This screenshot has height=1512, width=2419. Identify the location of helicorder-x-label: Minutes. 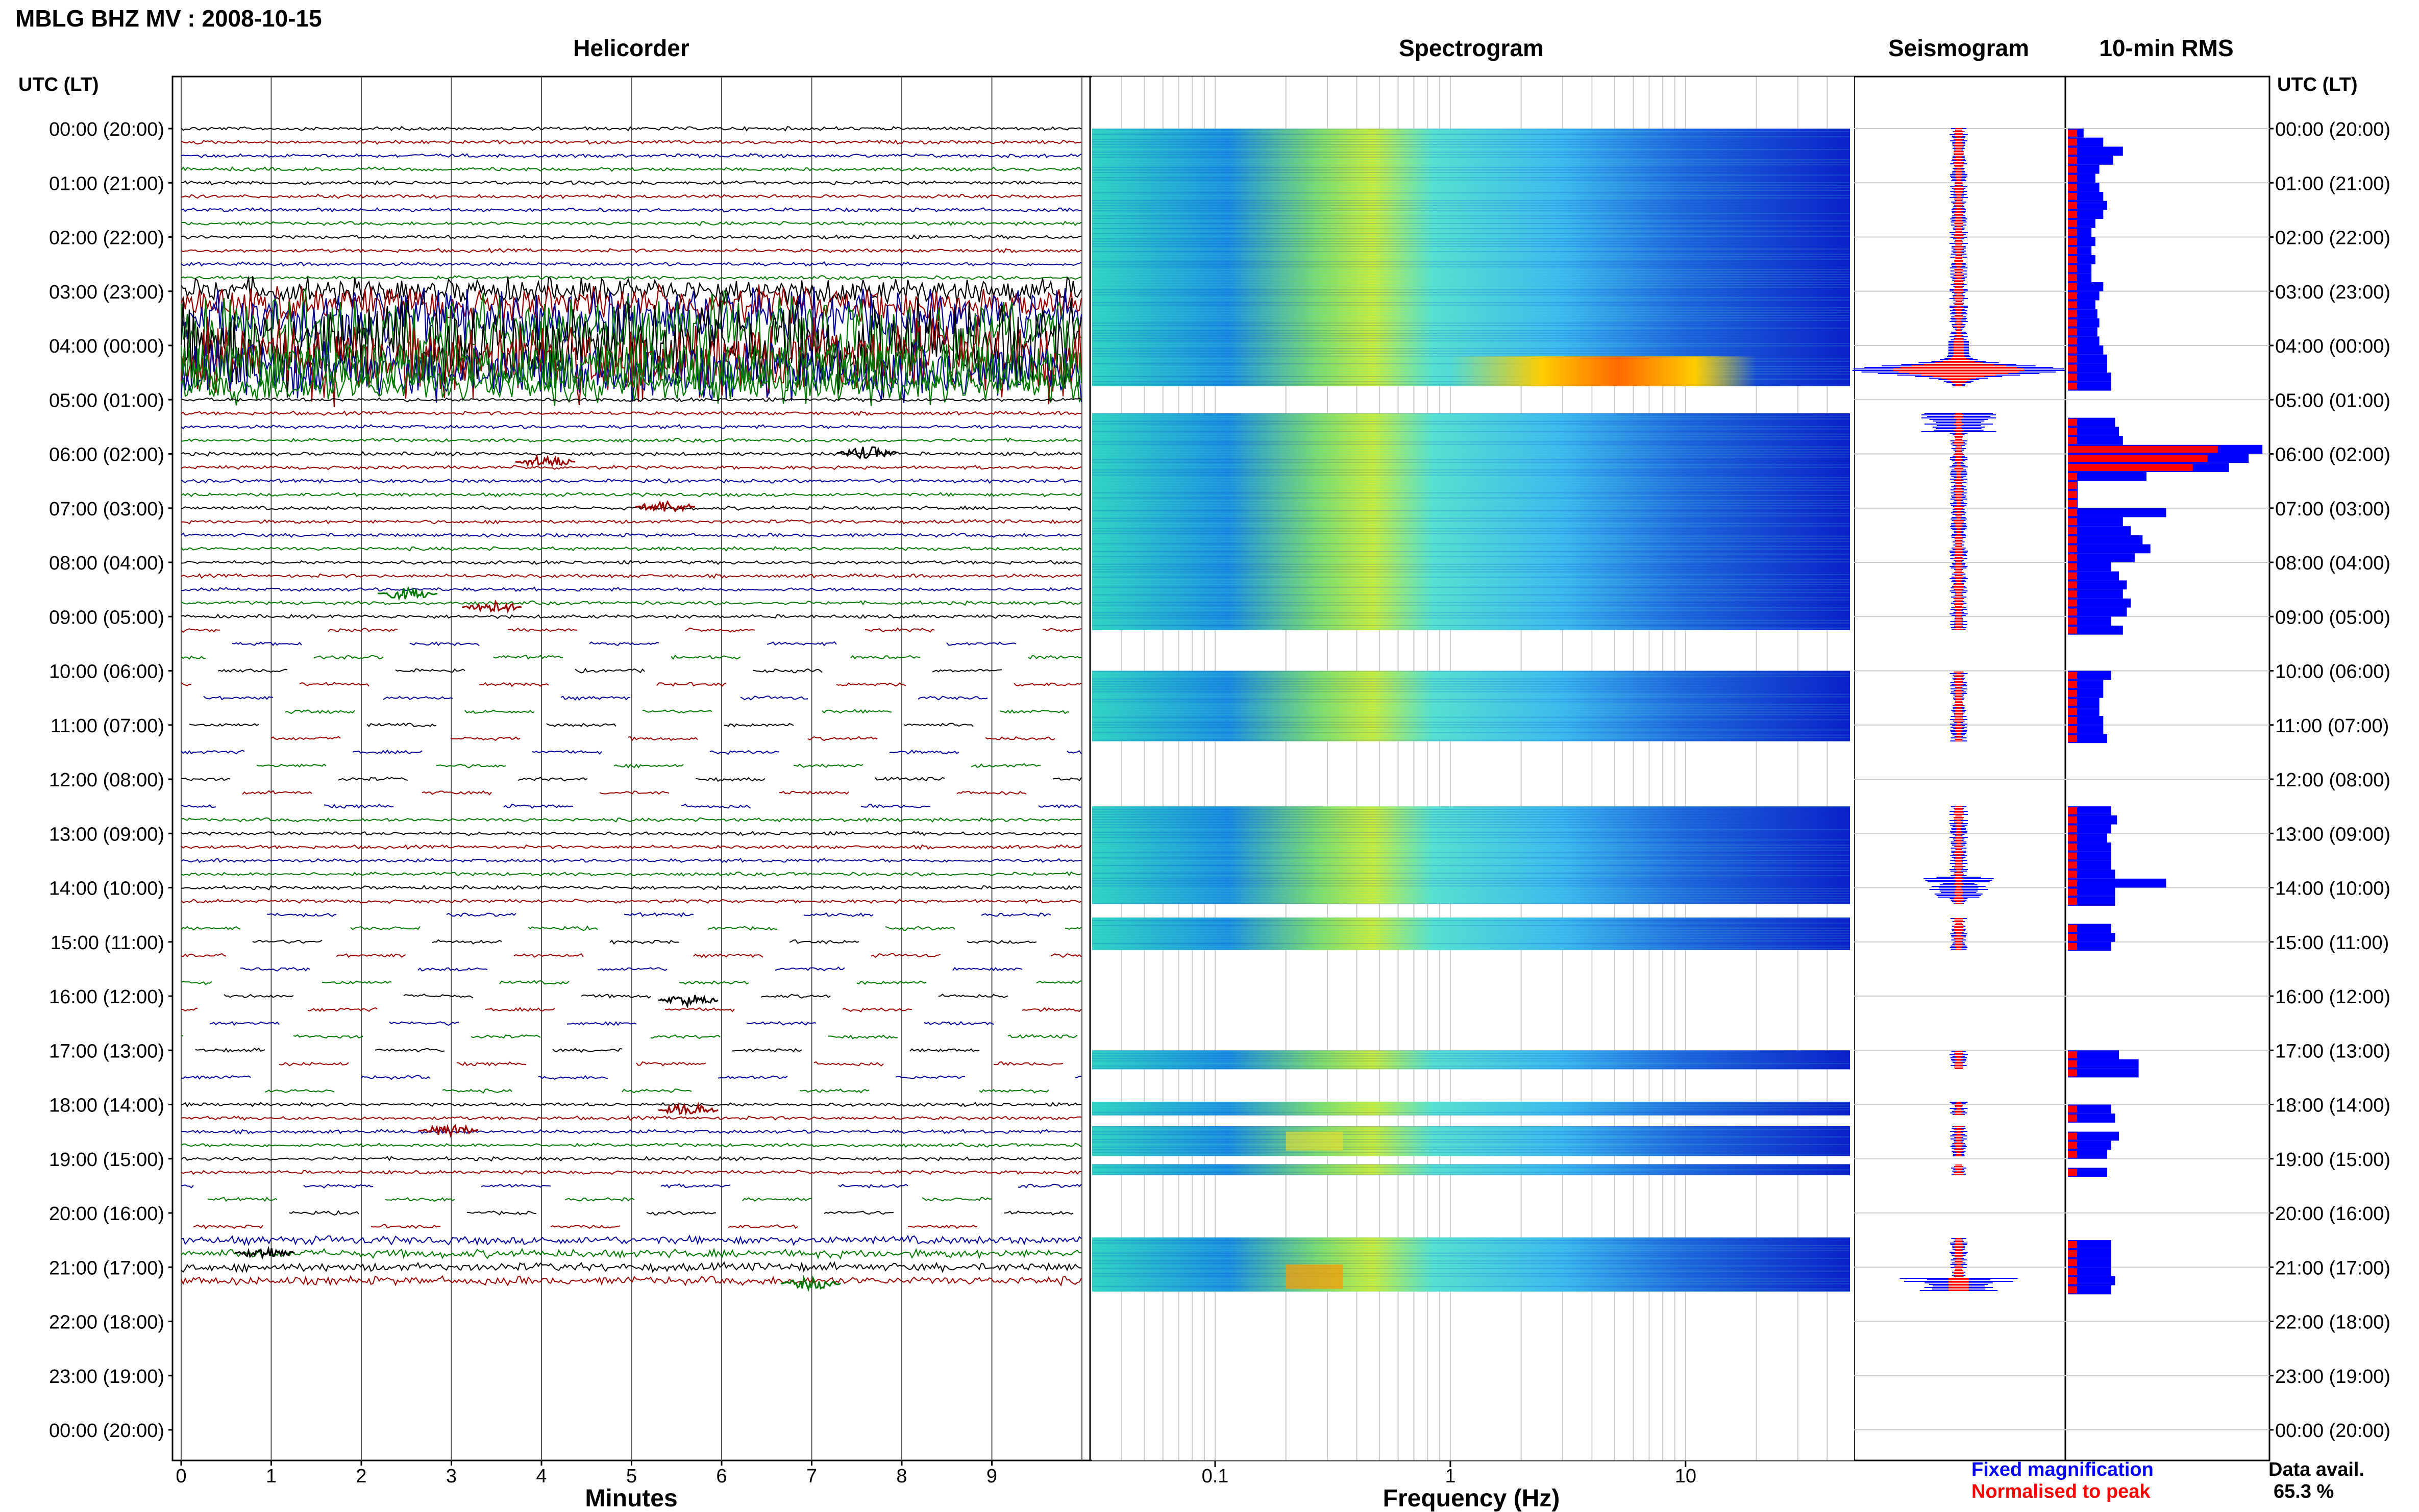
(631, 1498).